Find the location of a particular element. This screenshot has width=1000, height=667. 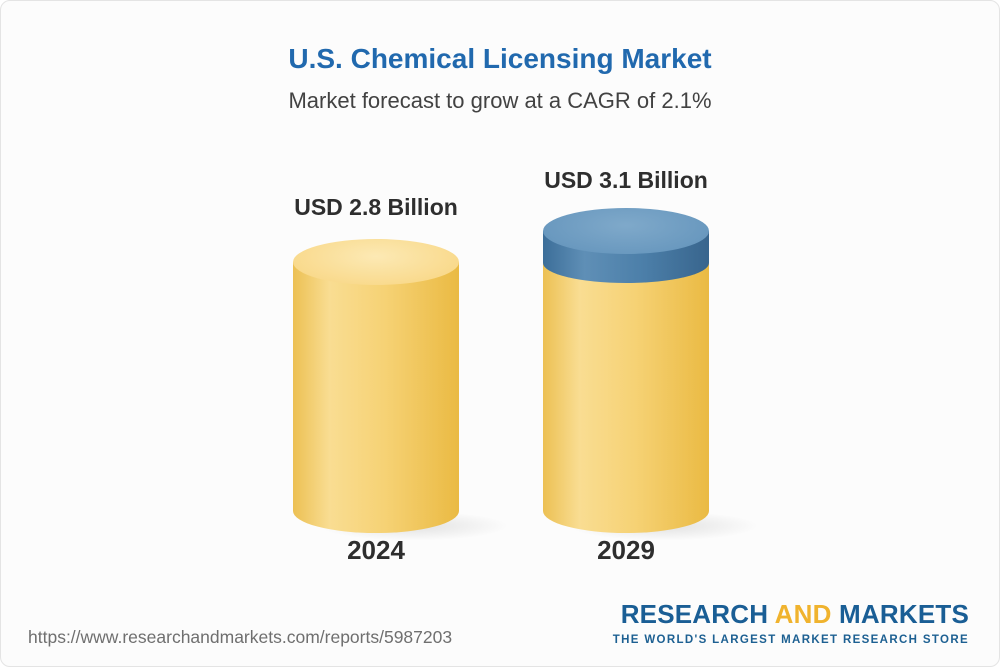

logo-word-and: AND is located at coordinates (803, 614).